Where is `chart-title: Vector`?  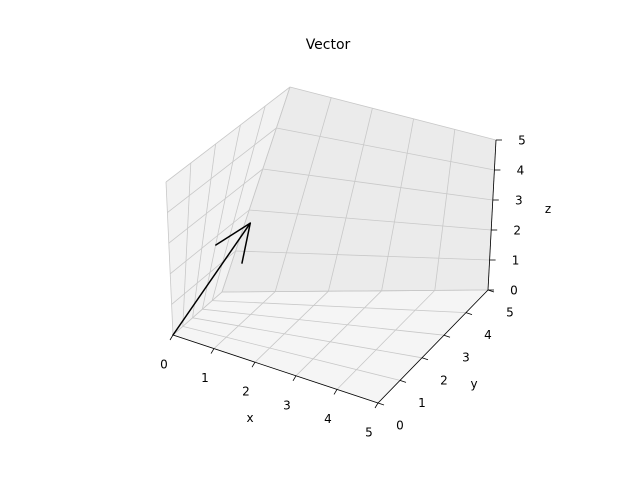
chart-title: Vector is located at coordinates (328, 45).